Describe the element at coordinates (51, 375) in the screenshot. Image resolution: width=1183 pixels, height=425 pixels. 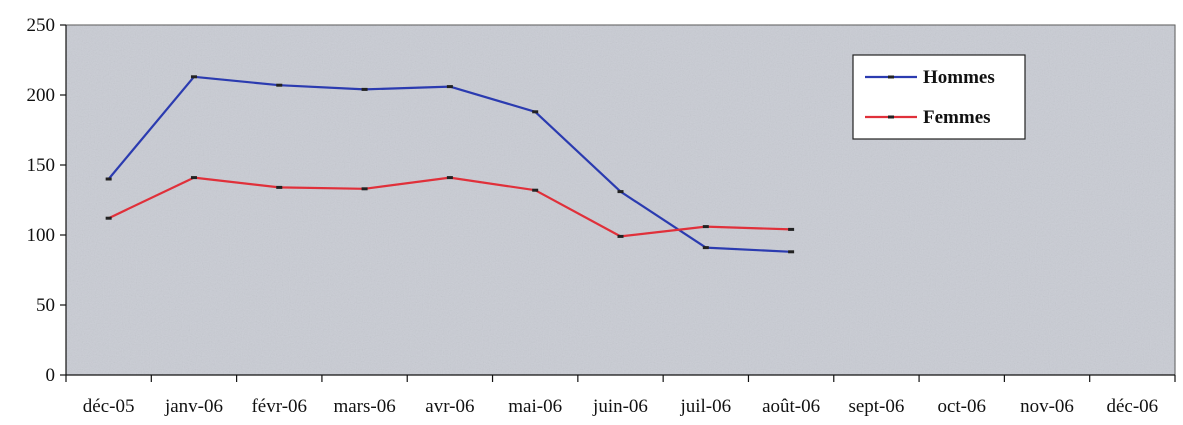
I see `y-tick-label: 0` at that location.